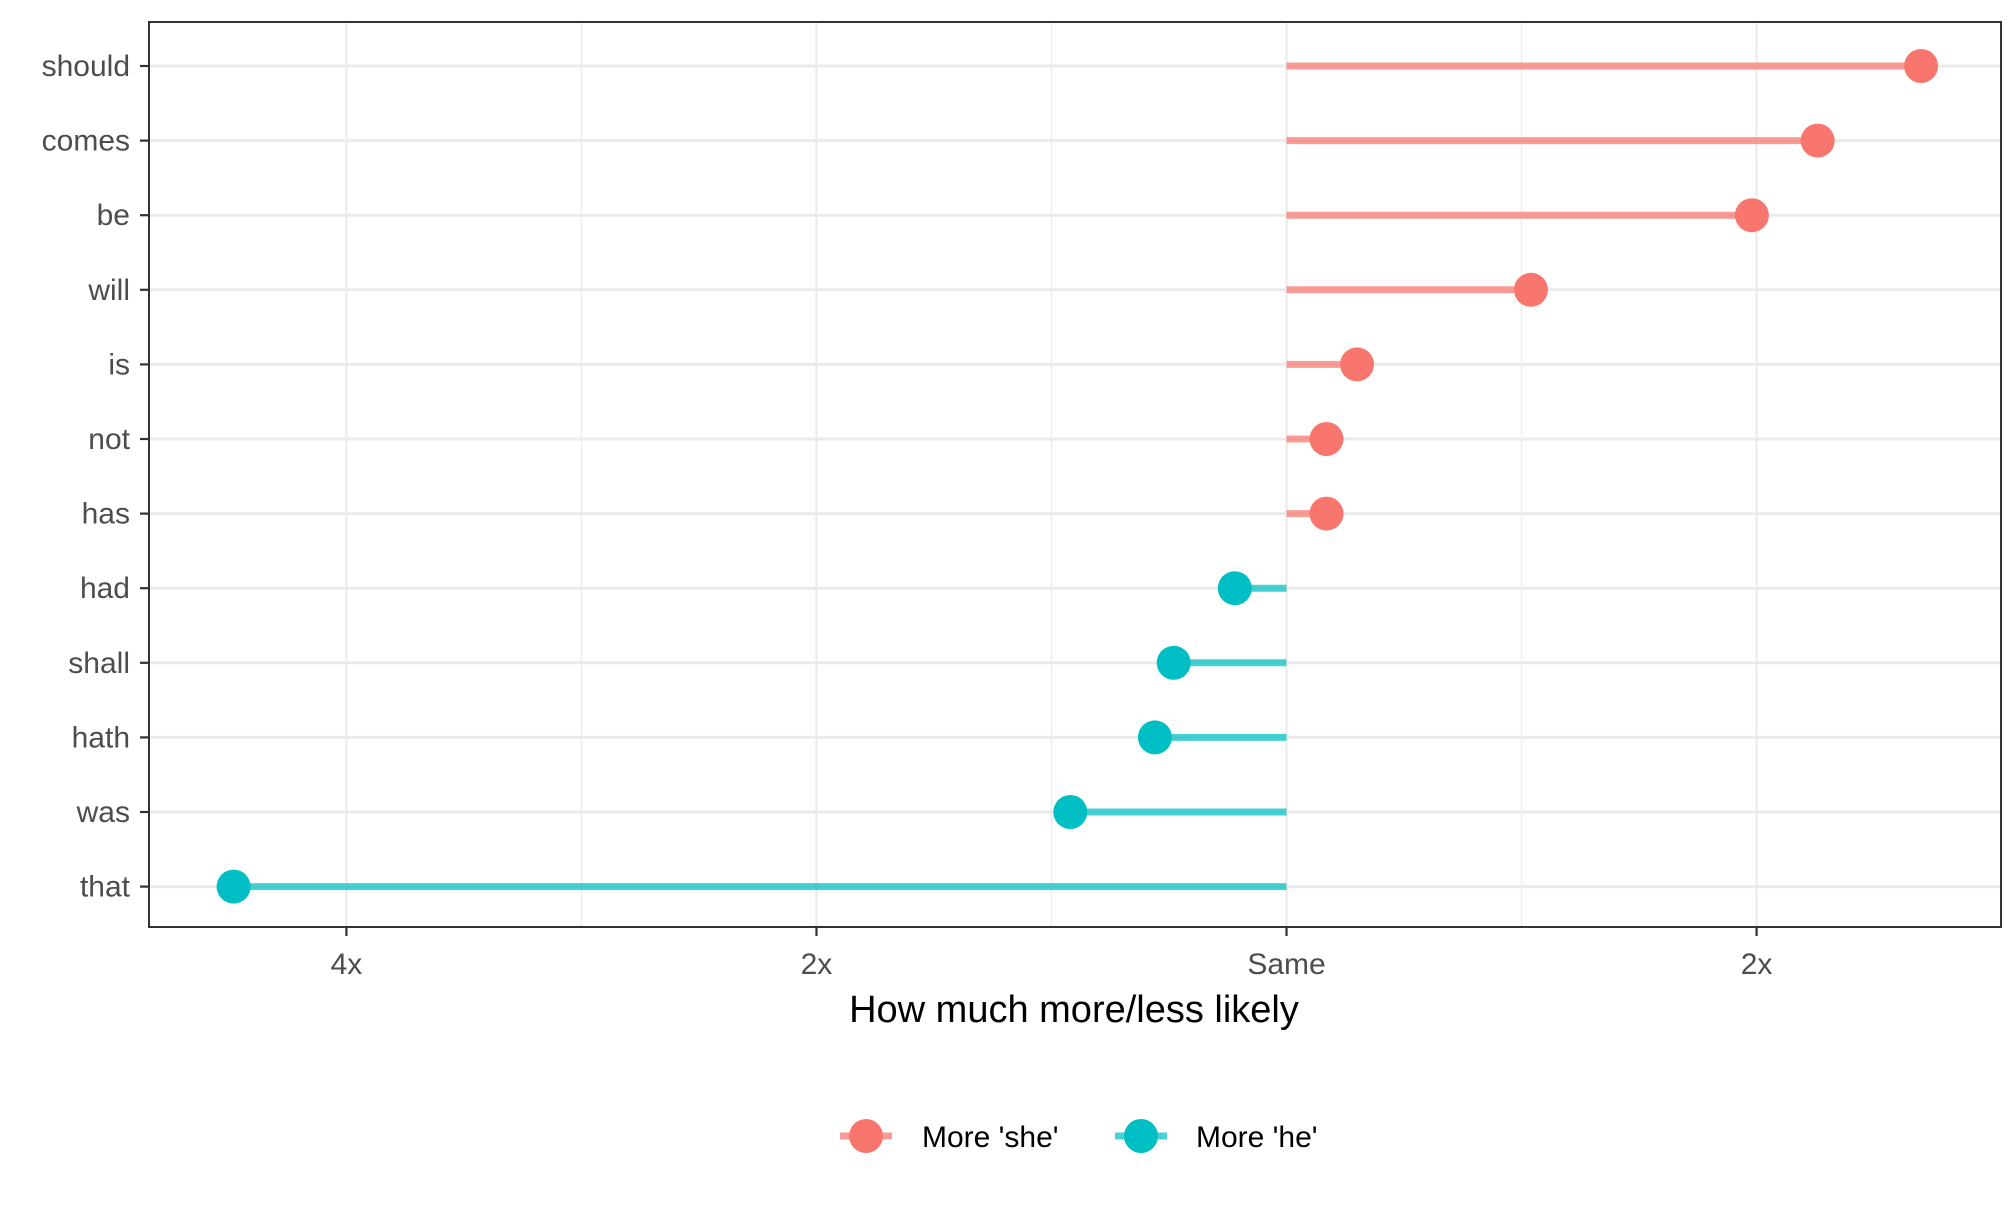 This screenshot has width=2016, height=1209. Describe the element at coordinates (1074, 1010) in the screenshot. I see `x-axis-title: How much more/less likely` at that location.